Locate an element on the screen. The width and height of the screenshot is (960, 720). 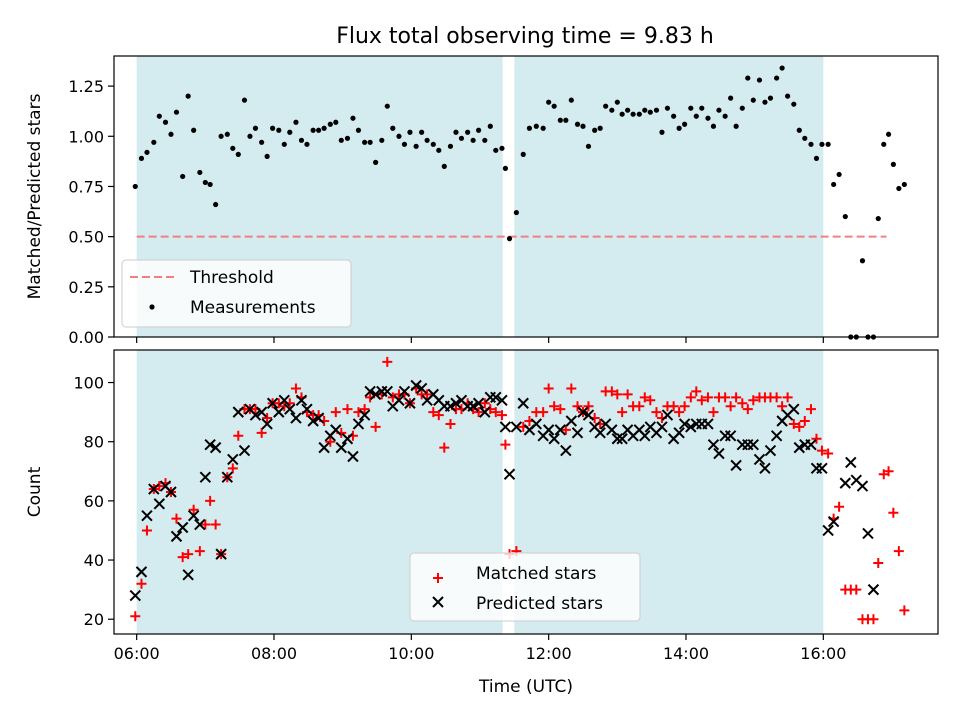
y-tick-label: 80 is located at coordinates (94, 442).